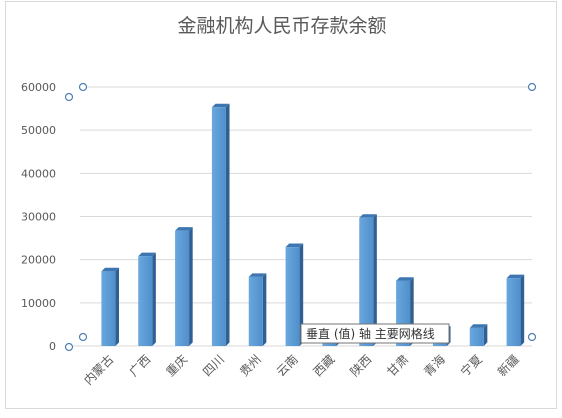 This screenshot has height=418, width=562. Describe the element at coordinates (532, 87) in the screenshot. I see `handle-top-right` at that location.